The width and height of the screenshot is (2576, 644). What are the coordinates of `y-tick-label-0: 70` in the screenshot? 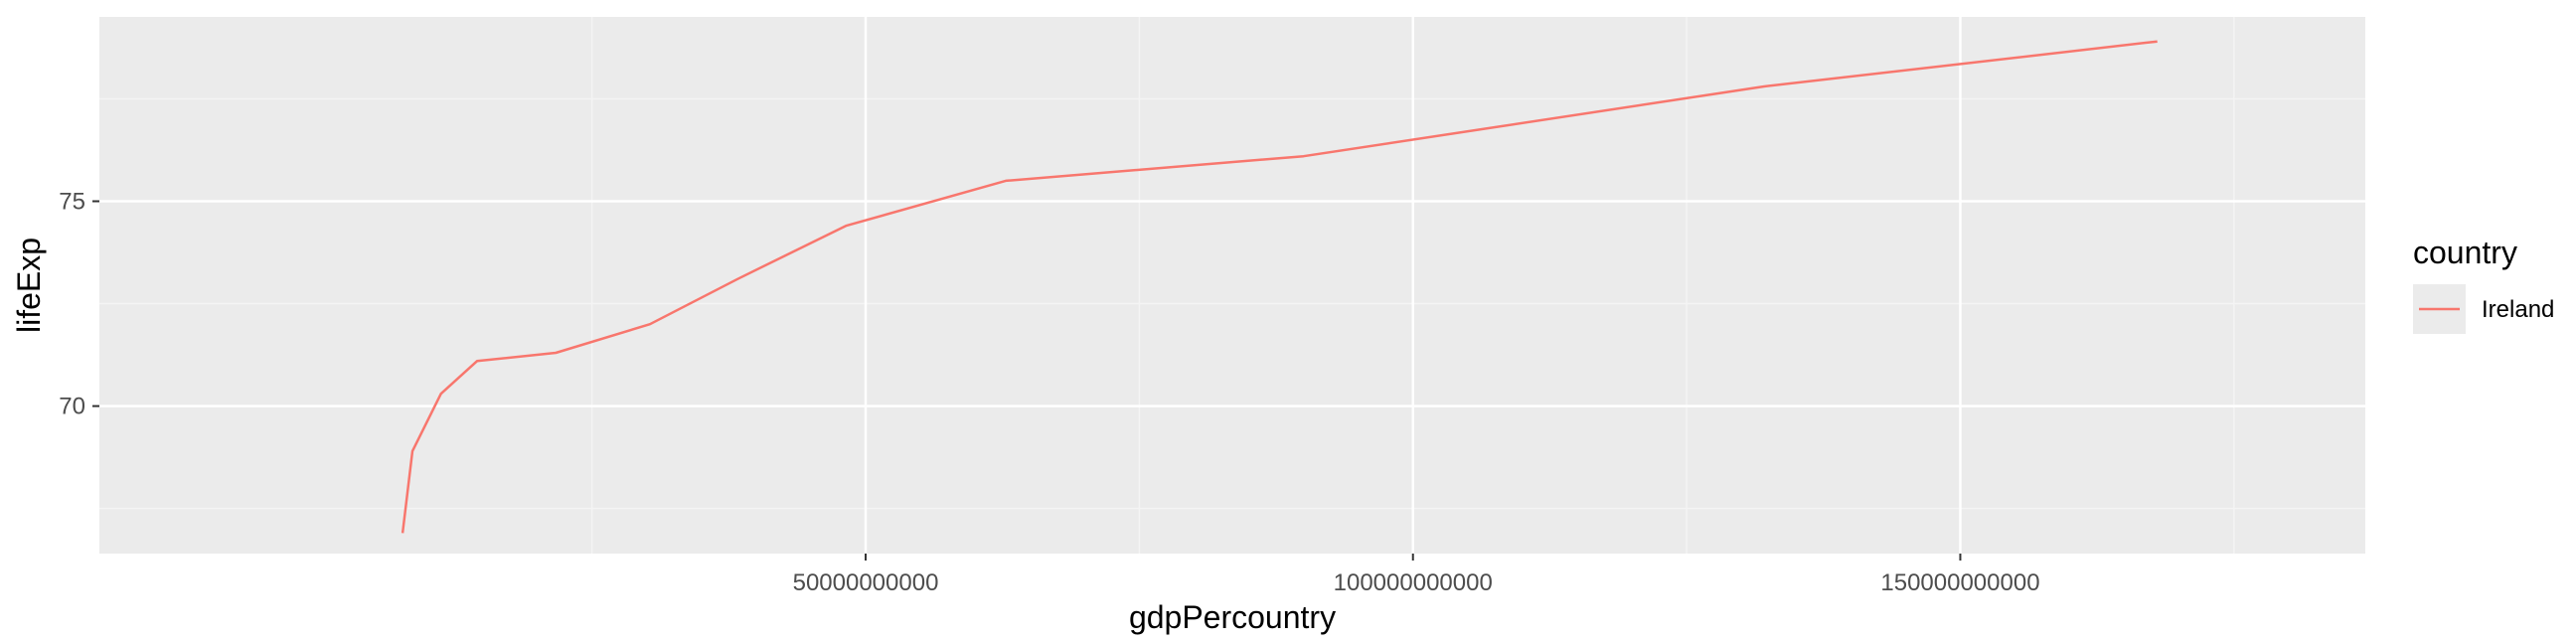 It's located at (72, 407).